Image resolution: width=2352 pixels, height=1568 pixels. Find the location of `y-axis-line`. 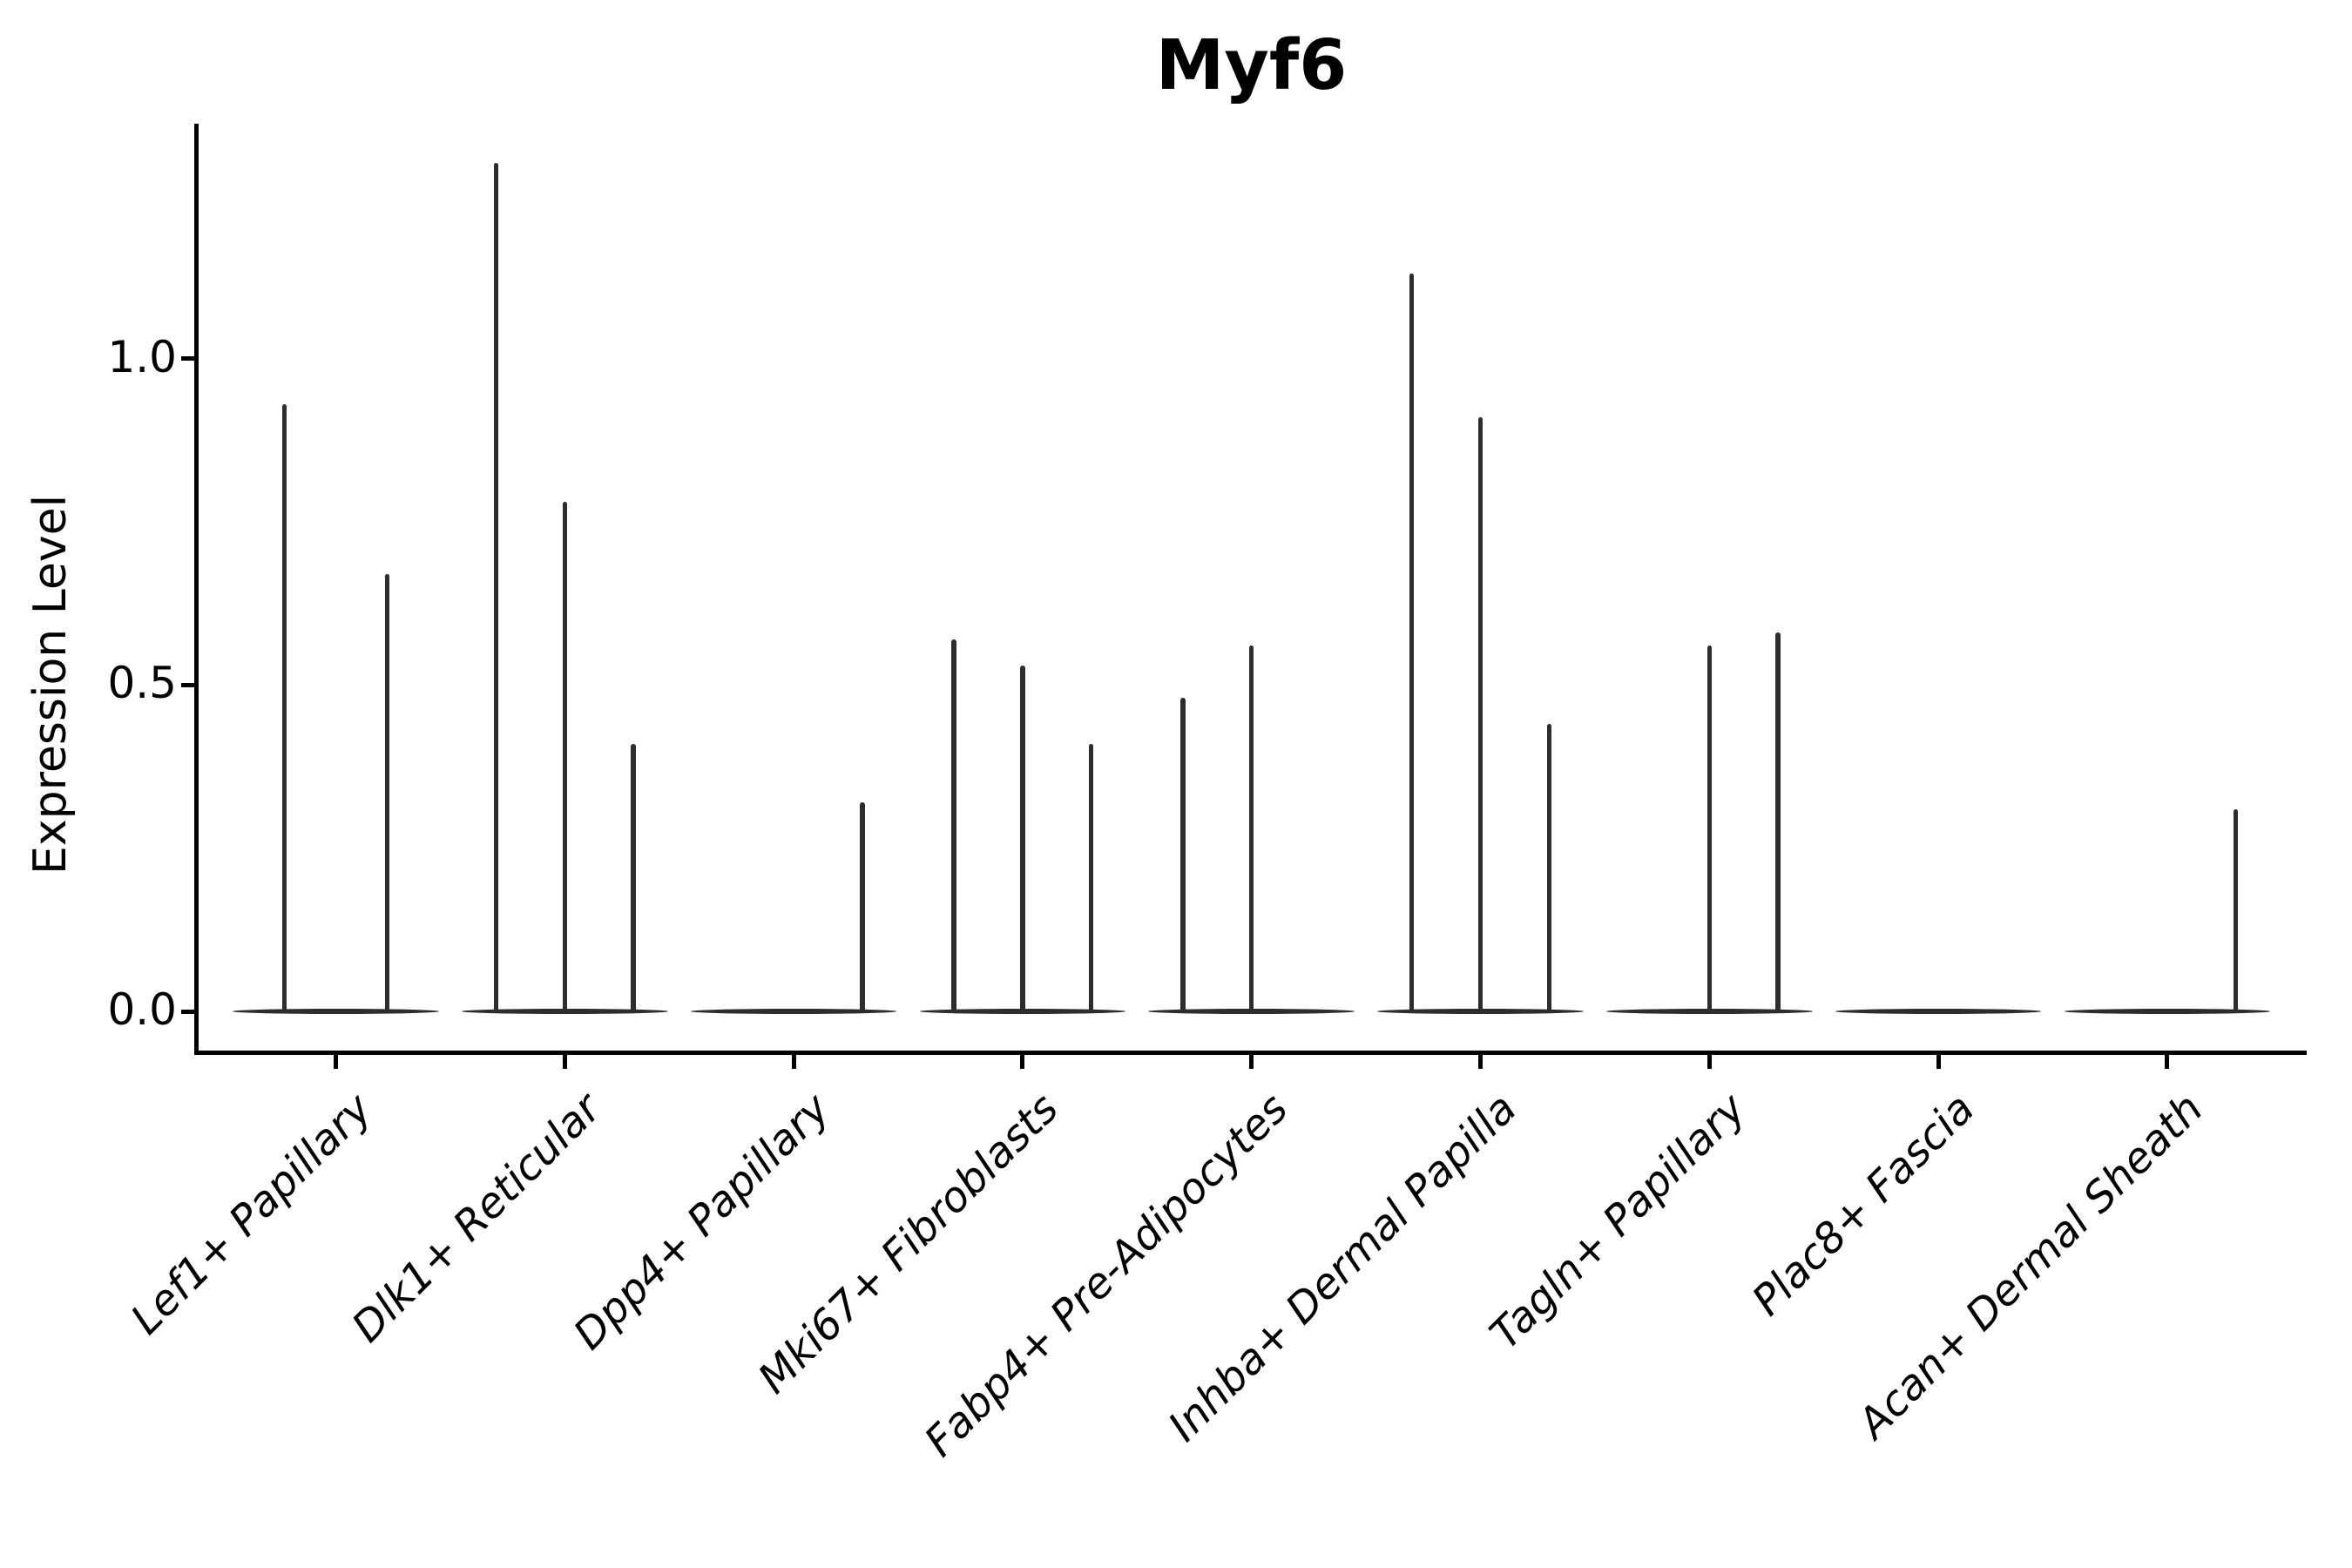

y-axis-line is located at coordinates (196, 589).